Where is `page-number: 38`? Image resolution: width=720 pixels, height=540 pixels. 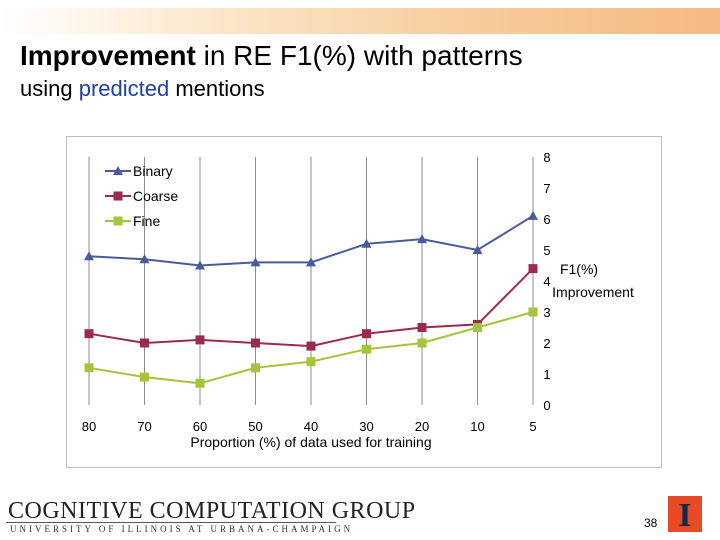 page-number: 38 is located at coordinates (651, 523).